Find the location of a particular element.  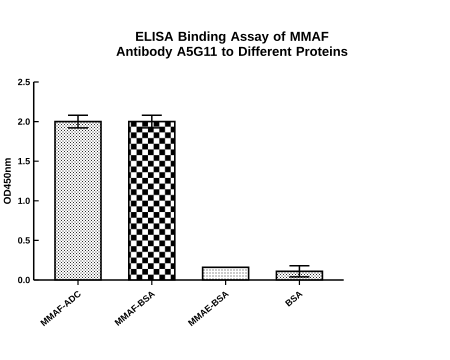

y-axis-title: OD450nm is located at coordinates (7, 181).